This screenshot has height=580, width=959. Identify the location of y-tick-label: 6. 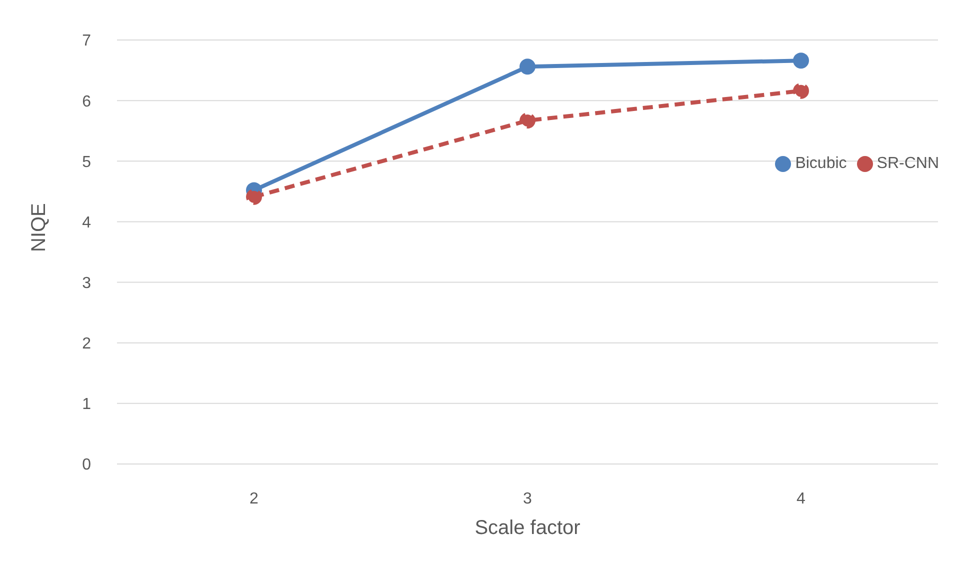
(87, 101).